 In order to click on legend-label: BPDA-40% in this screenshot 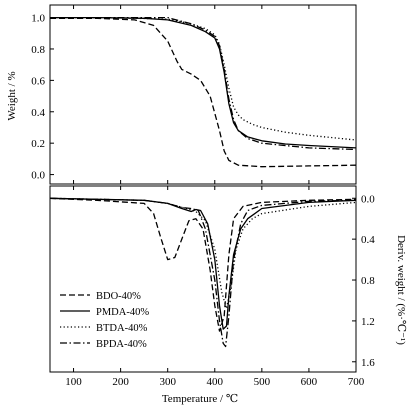, I will do `click(121, 344)`.